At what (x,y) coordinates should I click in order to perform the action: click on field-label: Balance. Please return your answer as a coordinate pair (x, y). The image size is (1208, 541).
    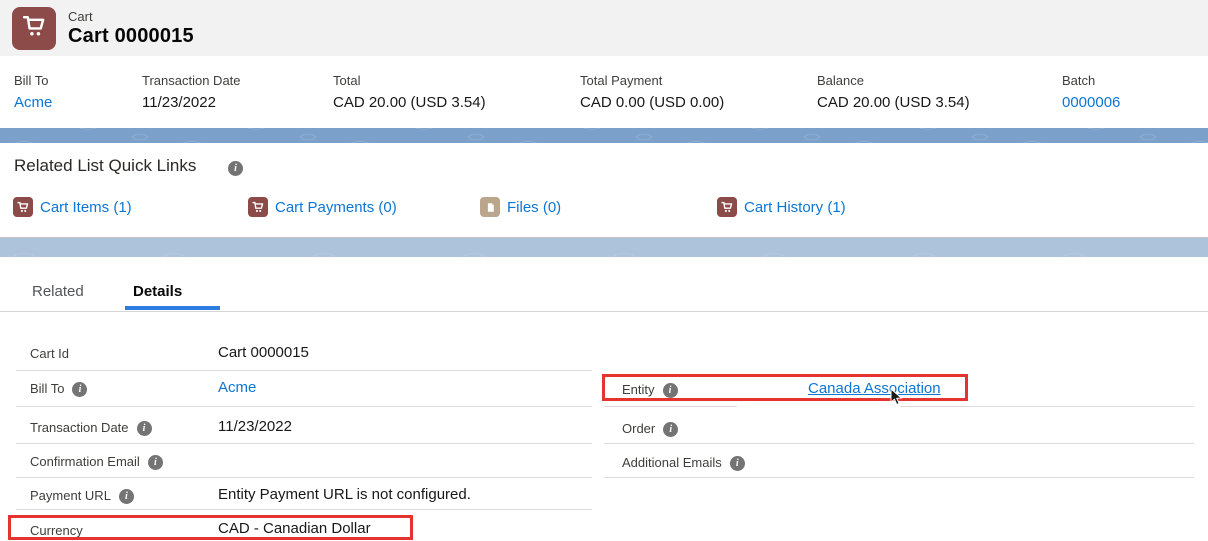
    Looking at the image, I should click on (840, 80).